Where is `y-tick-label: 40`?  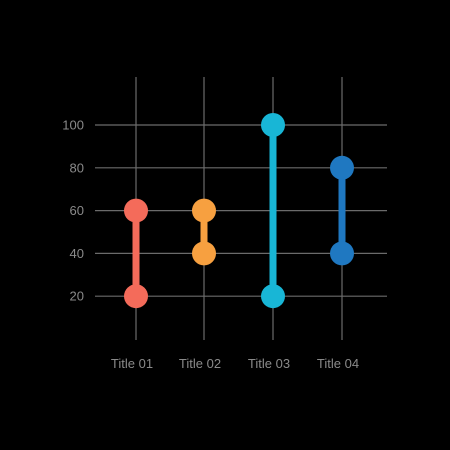
y-tick-label: 40 is located at coordinates (77, 253).